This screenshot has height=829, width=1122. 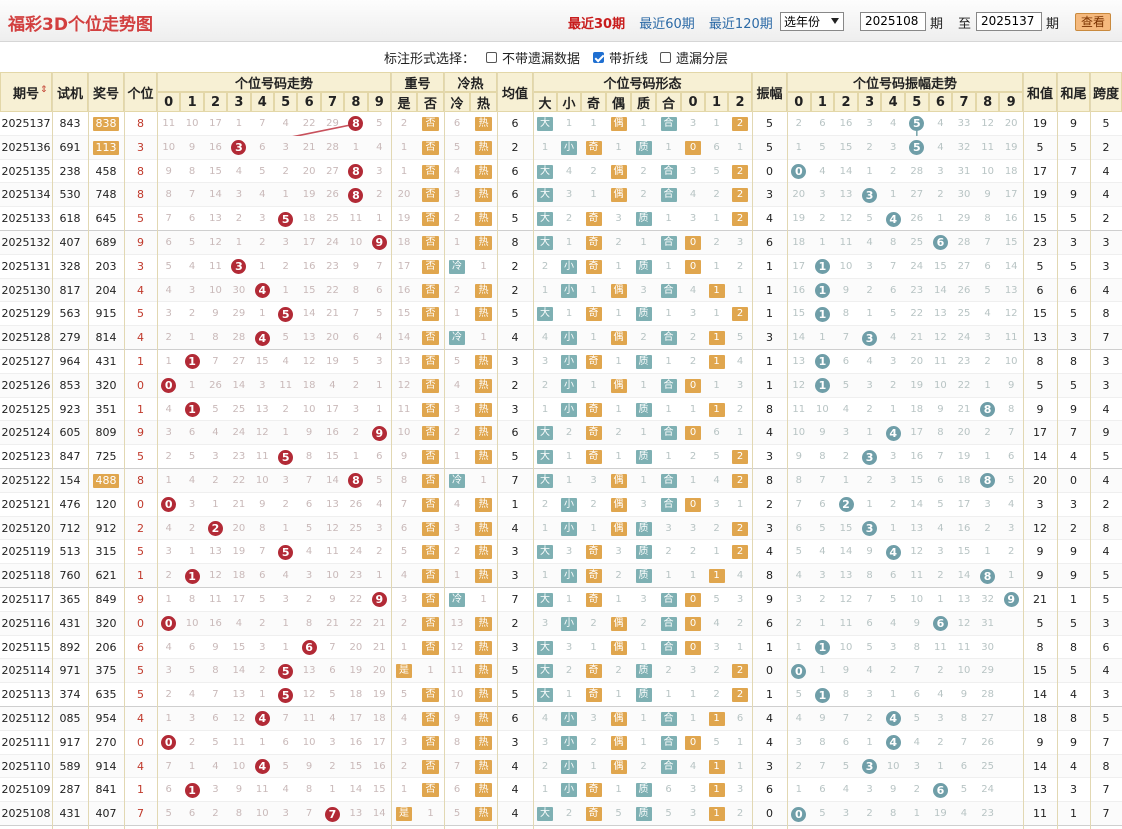 What do you see at coordinates (598, 57) in the screenshot?
I see `checkbox-checked-icon` at bounding box center [598, 57].